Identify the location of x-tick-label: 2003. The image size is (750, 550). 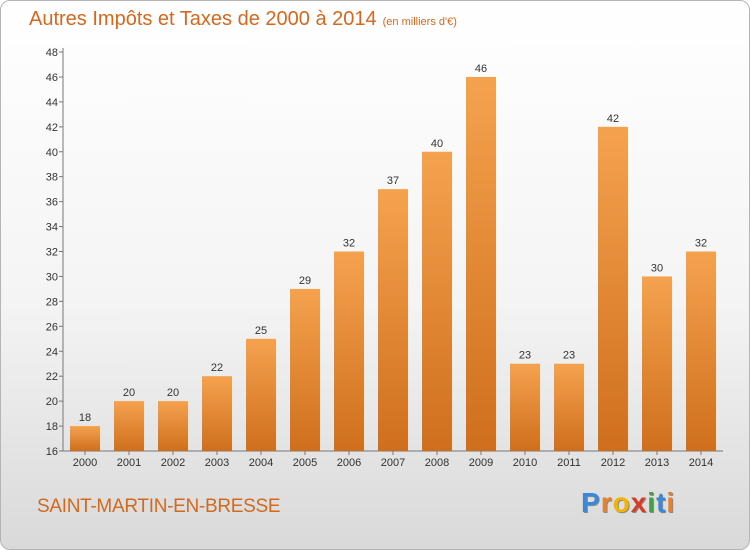
(217, 463).